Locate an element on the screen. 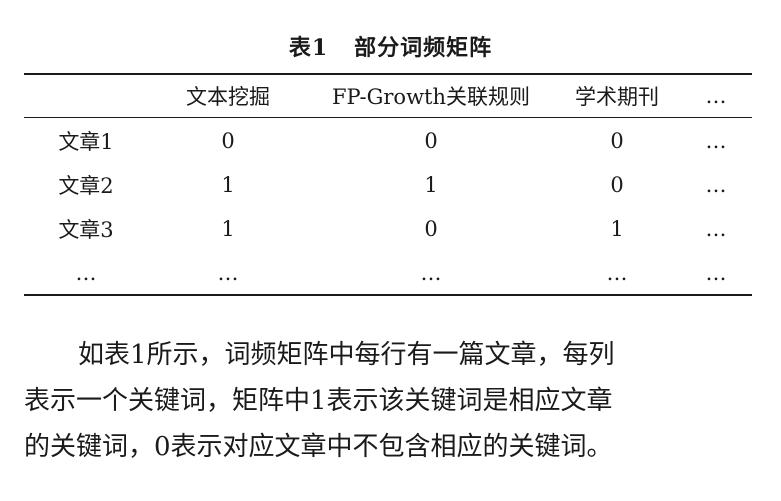  table-bottom-rule is located at coordinates (388, 295).